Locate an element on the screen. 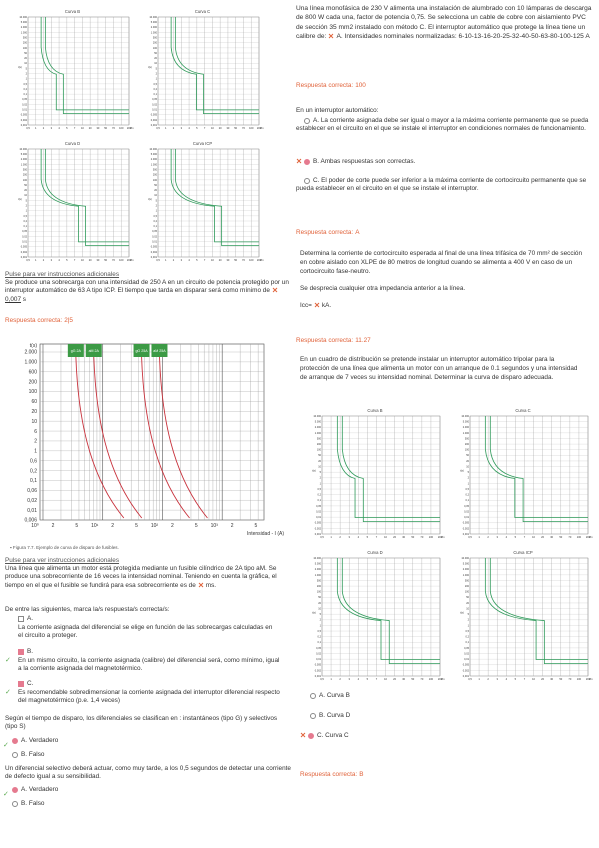  wrong-icon is located at coordinates (201, 584).